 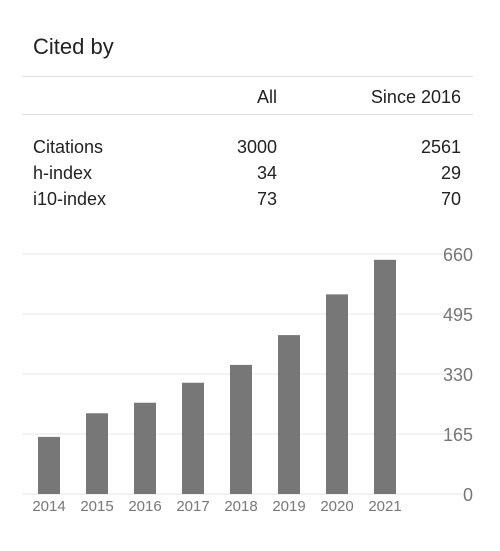 I want to click on row-label: i10-index, so click(x=70, y=199).